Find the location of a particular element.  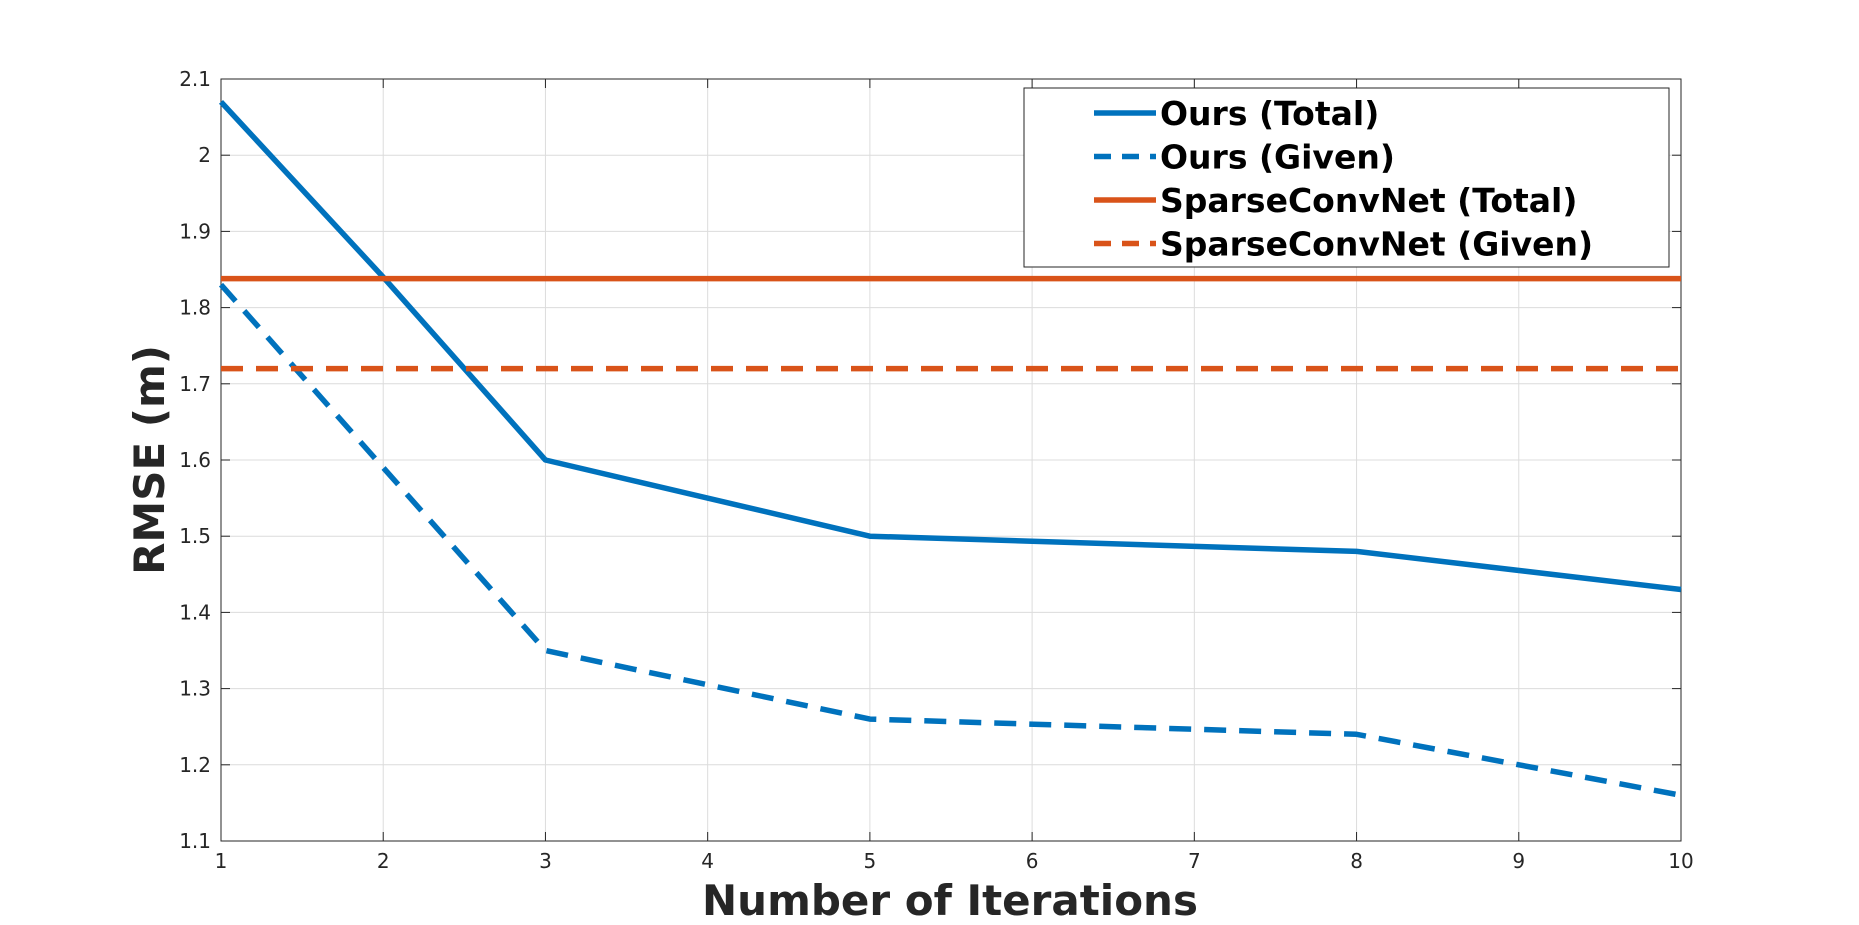

x-tick-label: 3 is located at coordinates (545, 861).